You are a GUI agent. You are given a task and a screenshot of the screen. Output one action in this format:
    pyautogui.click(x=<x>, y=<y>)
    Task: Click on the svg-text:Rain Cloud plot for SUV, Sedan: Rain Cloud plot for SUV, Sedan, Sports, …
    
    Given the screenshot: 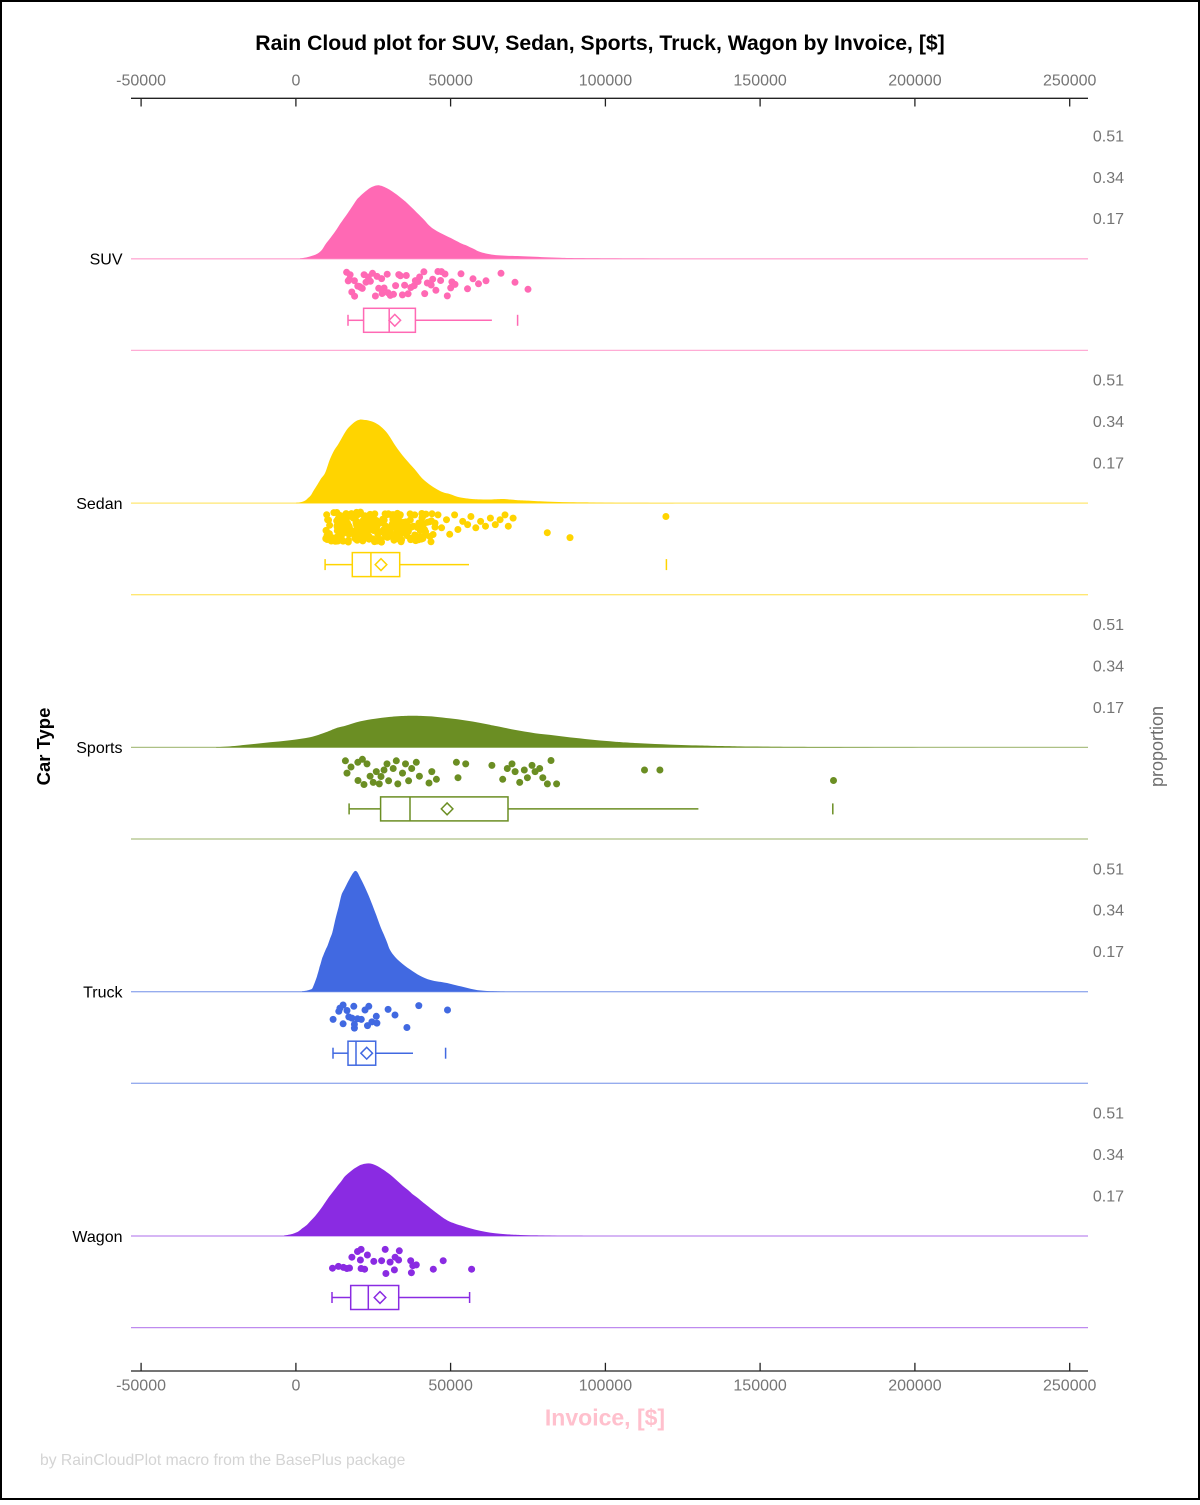 What is the action you would take?
    pyautogui.click(x=599, y=43)
    